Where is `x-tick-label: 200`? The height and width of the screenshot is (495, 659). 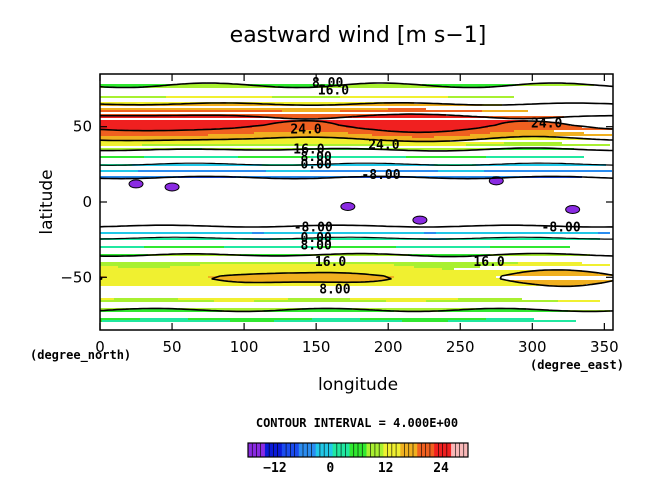
x-tick-label: 200 is located at coordinates (388, 347).